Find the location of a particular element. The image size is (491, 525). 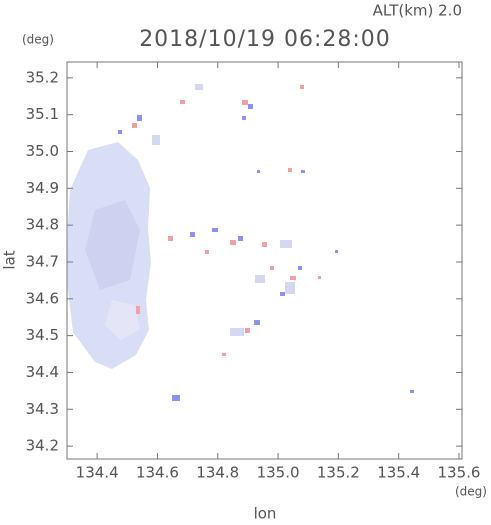

y-tick-label: 34.8 is located at coordinates (42, 225).